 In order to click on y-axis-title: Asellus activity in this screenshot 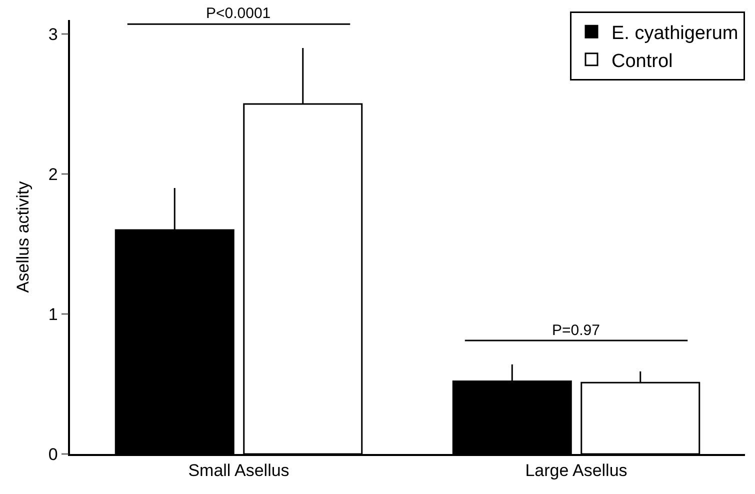, I will do `click(22, 236)`.